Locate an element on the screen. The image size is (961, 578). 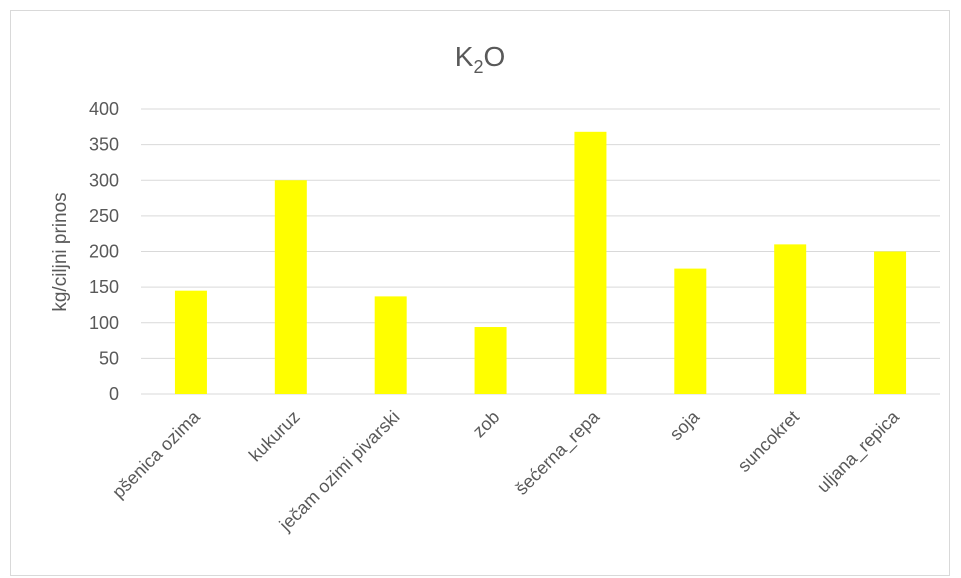
y-tick-label: 350 is located at coordinates (104, 145).